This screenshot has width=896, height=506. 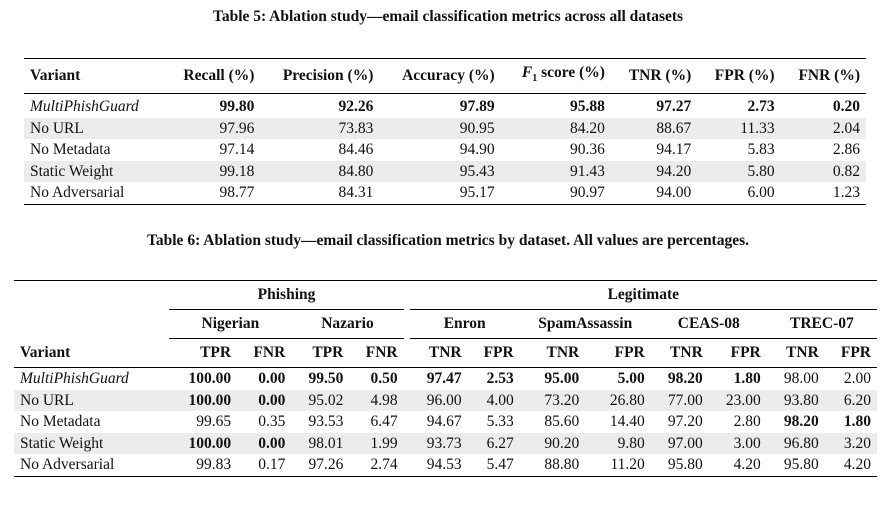 I want to click on col-header-f1: F1 score (%), so click(x=555, y=76).